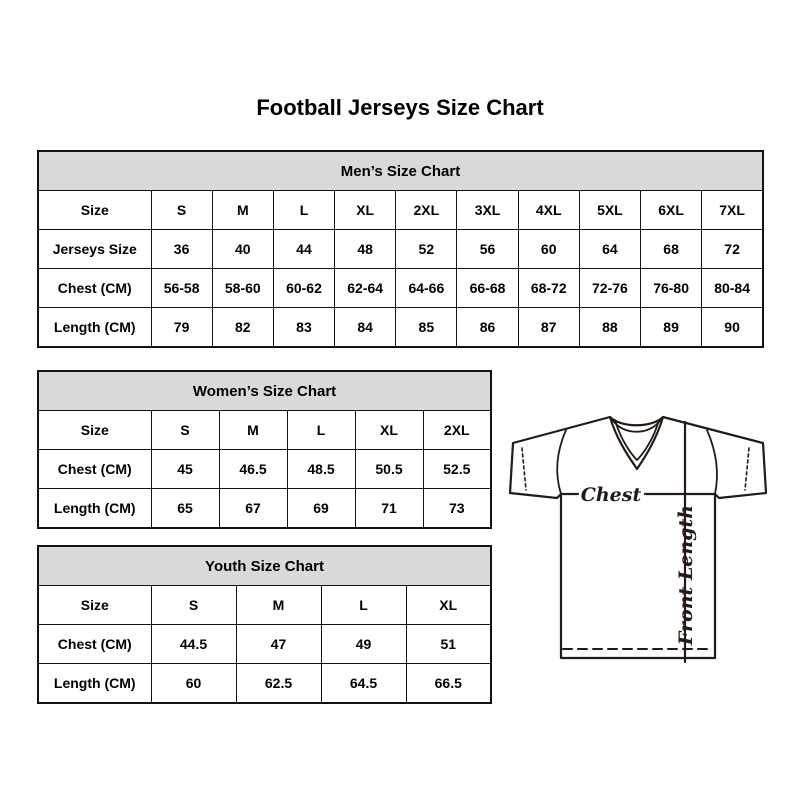  I want to click on value-cell: 83, so click(304, 327).